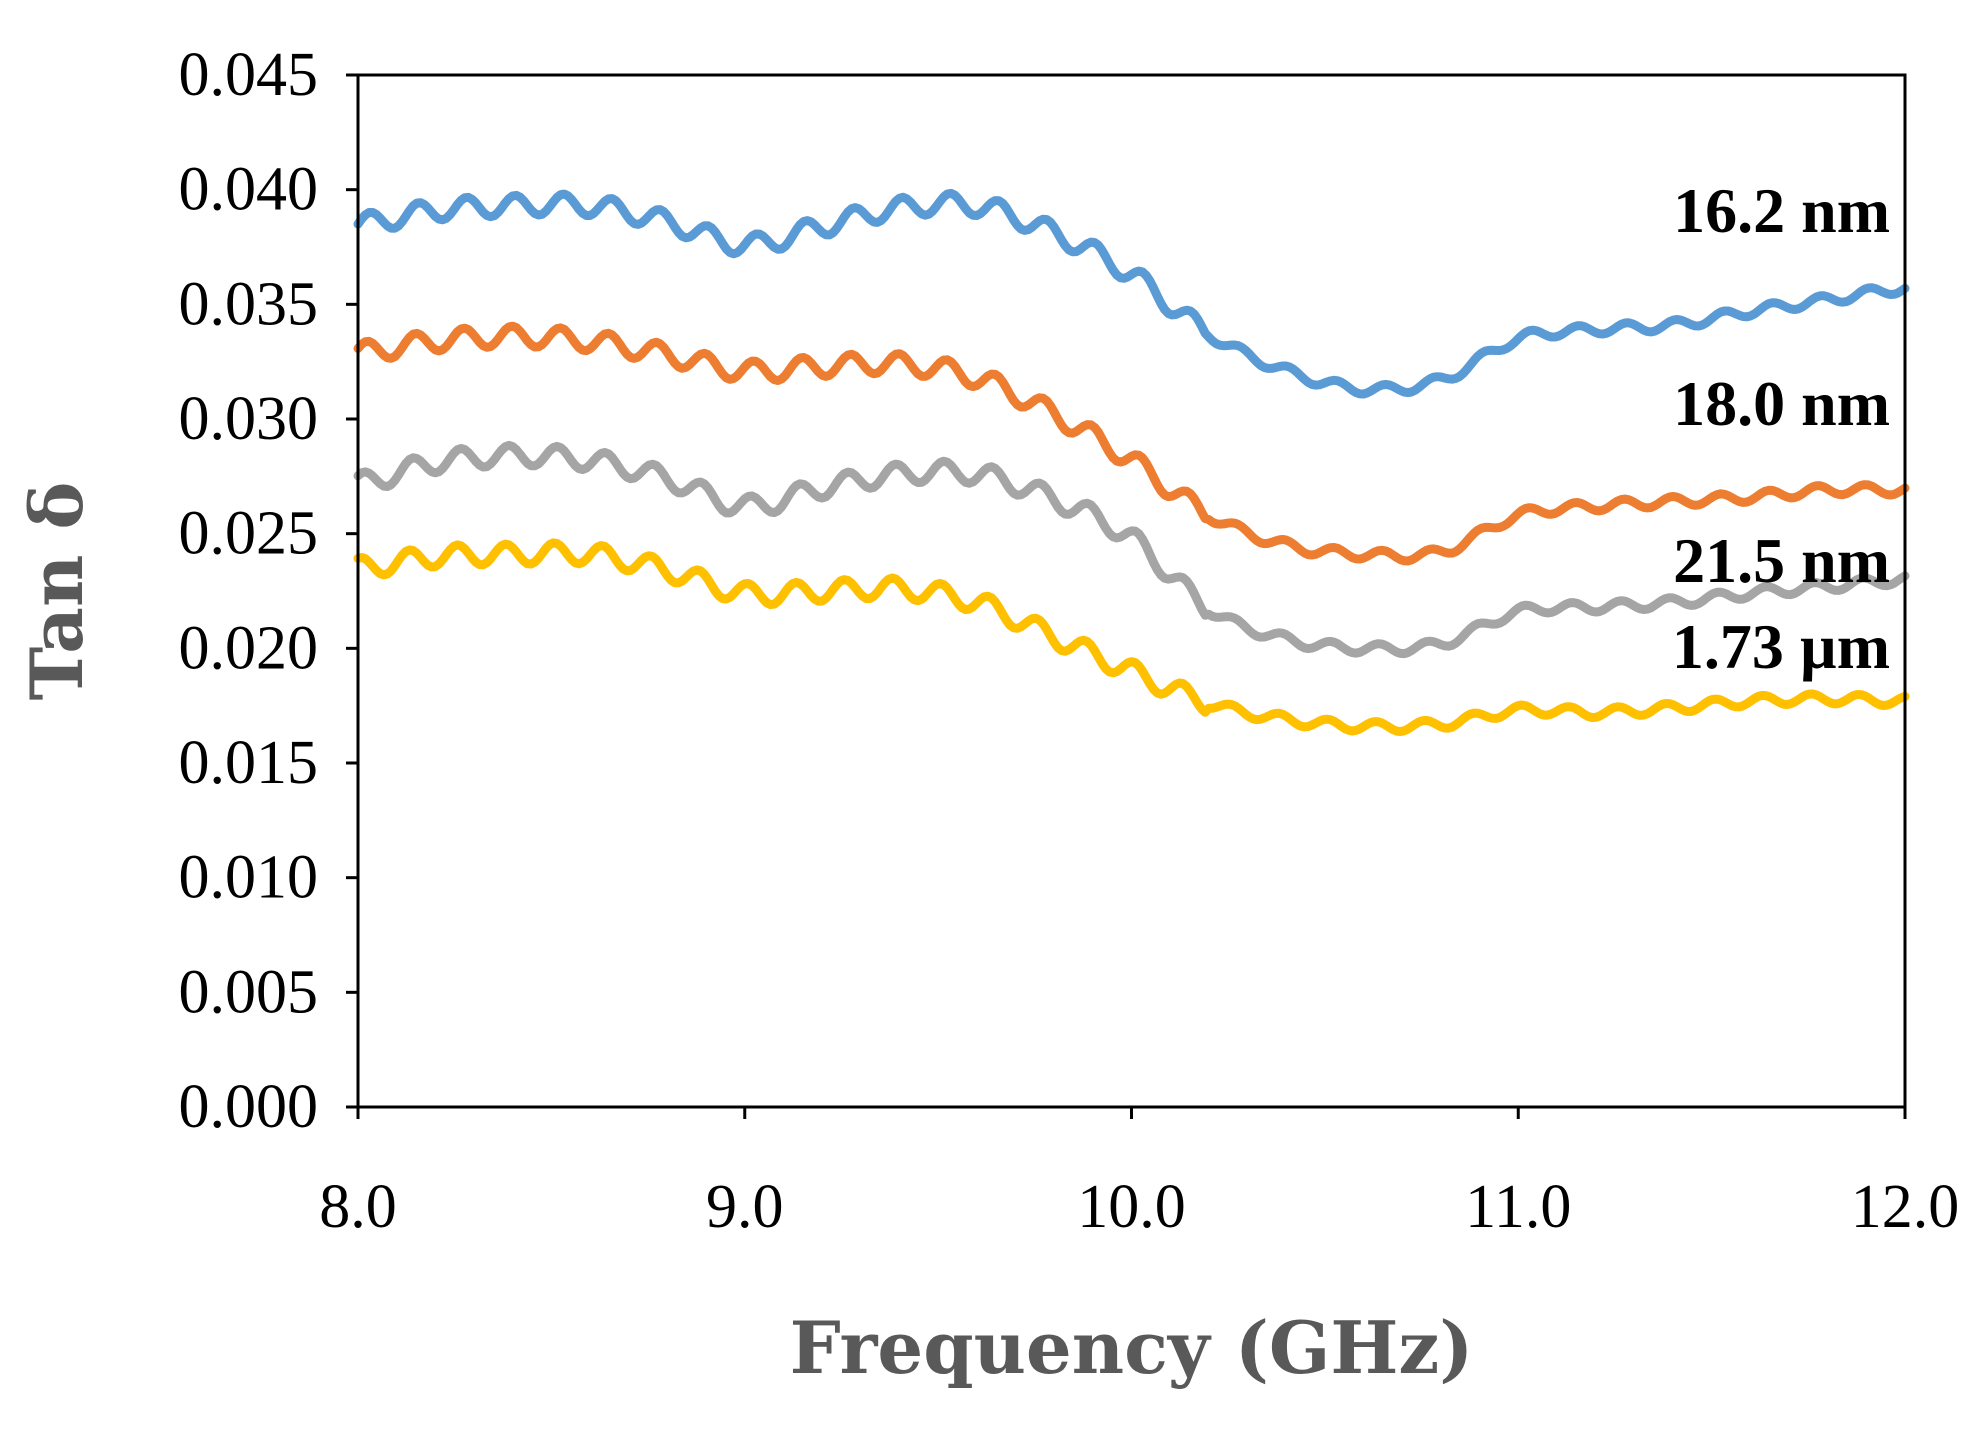  Describe the element at coordinates (1132, 1347) in the screenshot. I see `x-axis-title: Frequency (GHz)` at that location.